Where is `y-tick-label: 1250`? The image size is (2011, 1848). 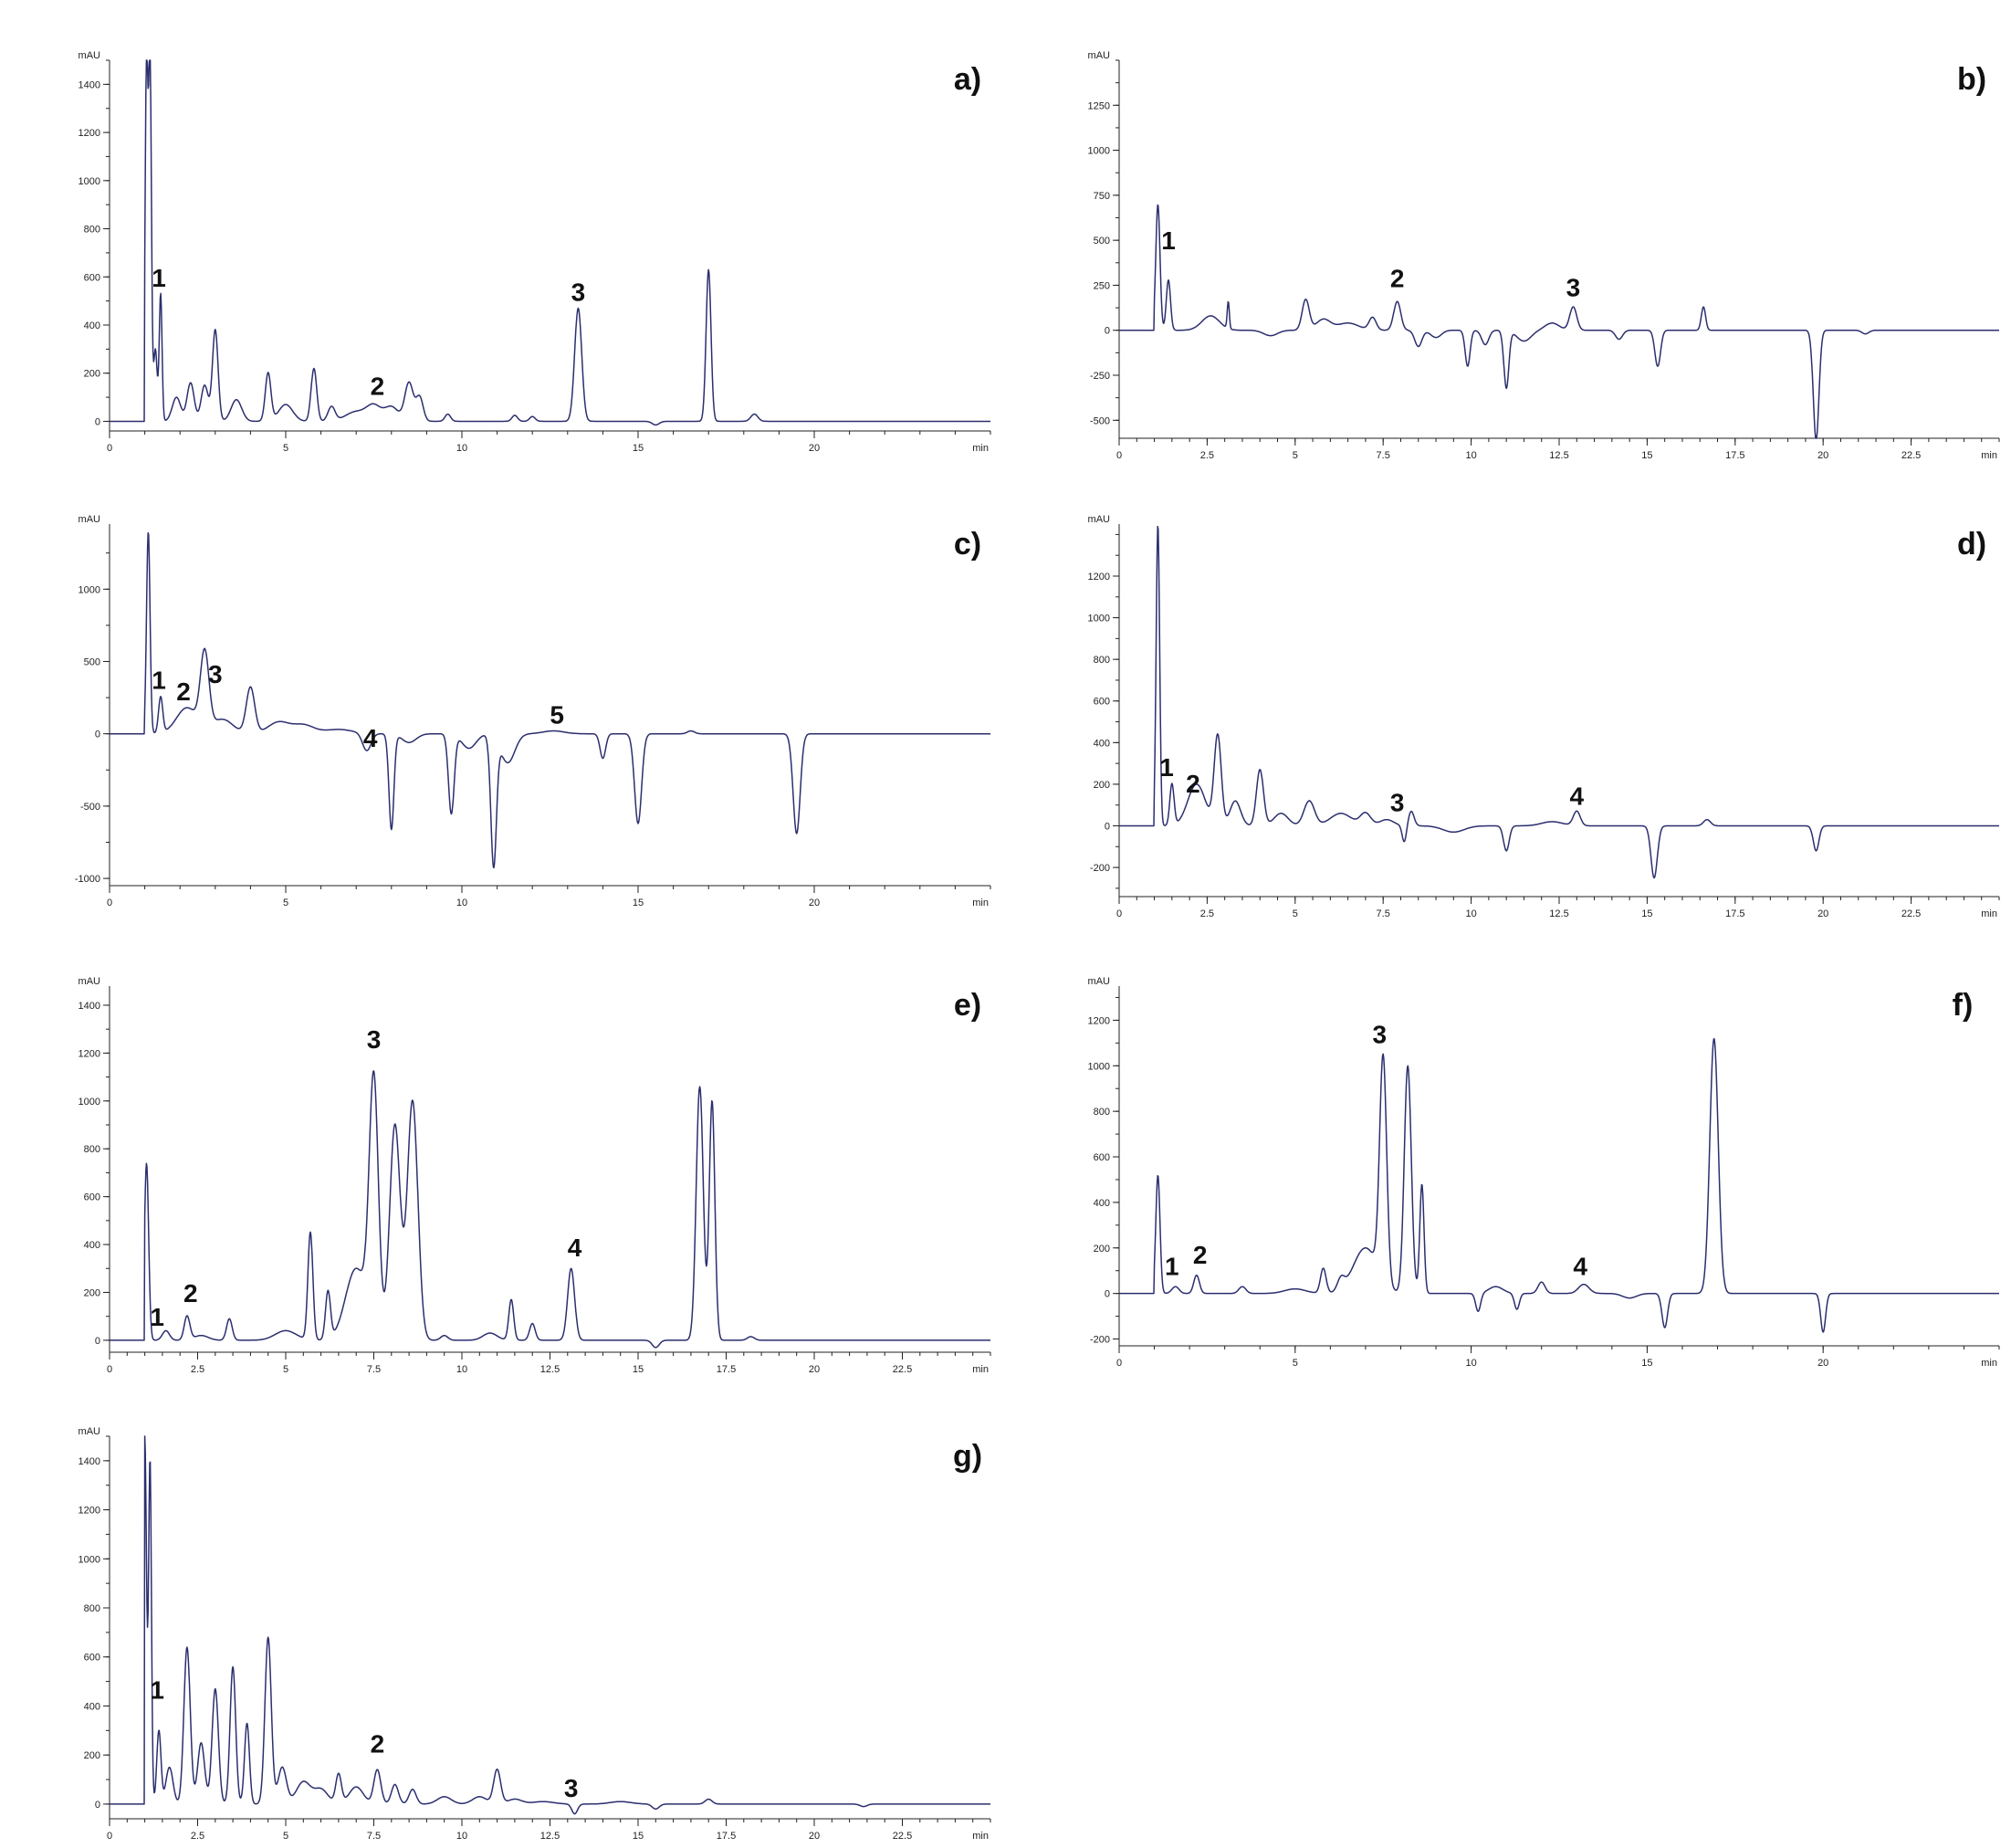
y-tick-label: 1250 is located at coordinates (1099, 106).